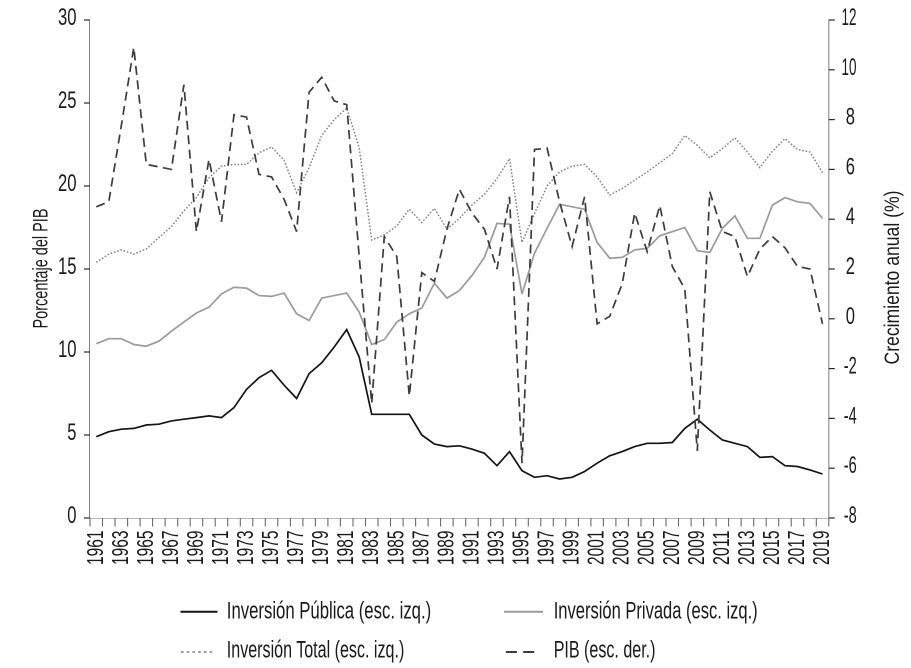  What do you see at coordinates (596, 548) in the screenshot?
I see `svg-text: 2001` at bounding box center [596, 548].